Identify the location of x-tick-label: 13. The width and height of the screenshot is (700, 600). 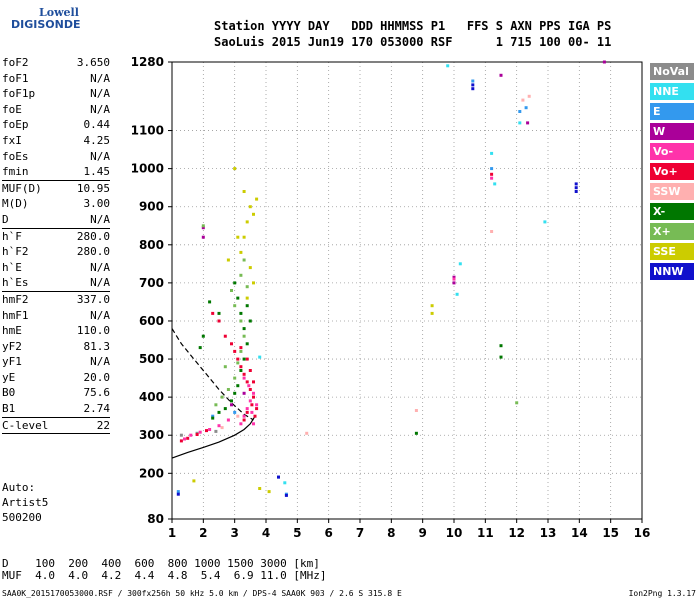
(548, 533).